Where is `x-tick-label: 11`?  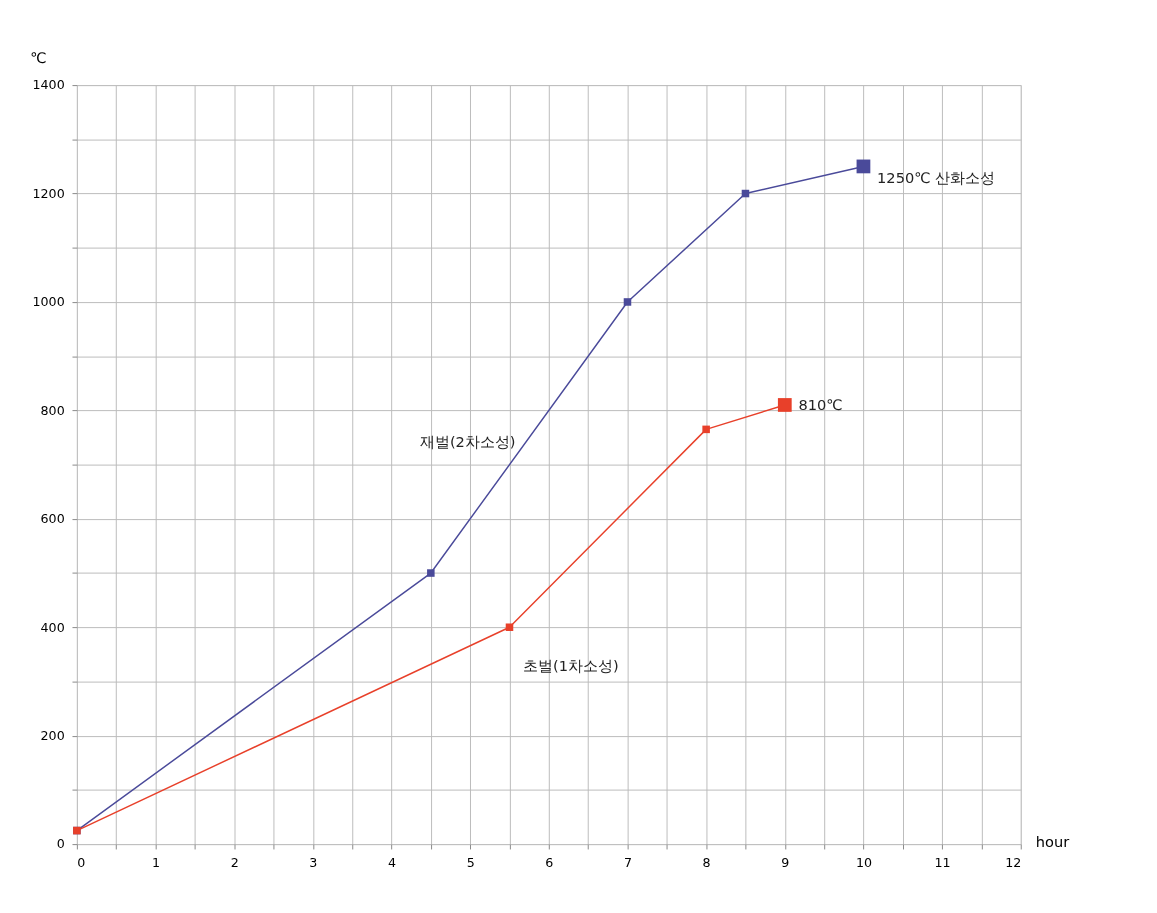 x-tick-label: 11 is located at coordinates (942, 862).